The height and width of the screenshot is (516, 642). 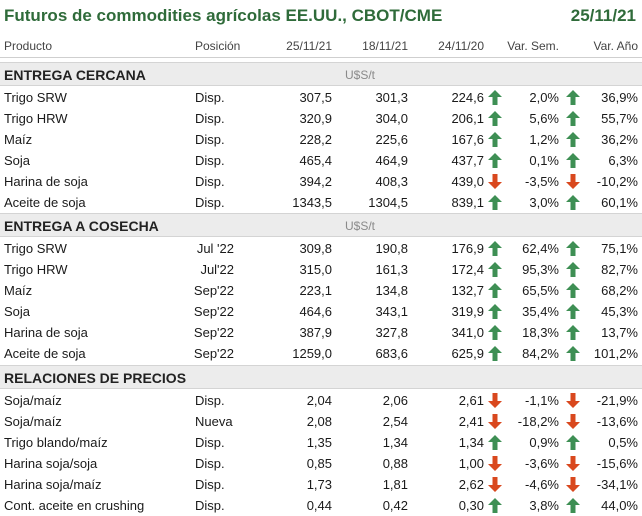 What do you see at coordinates (395, 421) in the screenshot?
I see `price-week-ago: 2,54` at bounding box center [395, 421].